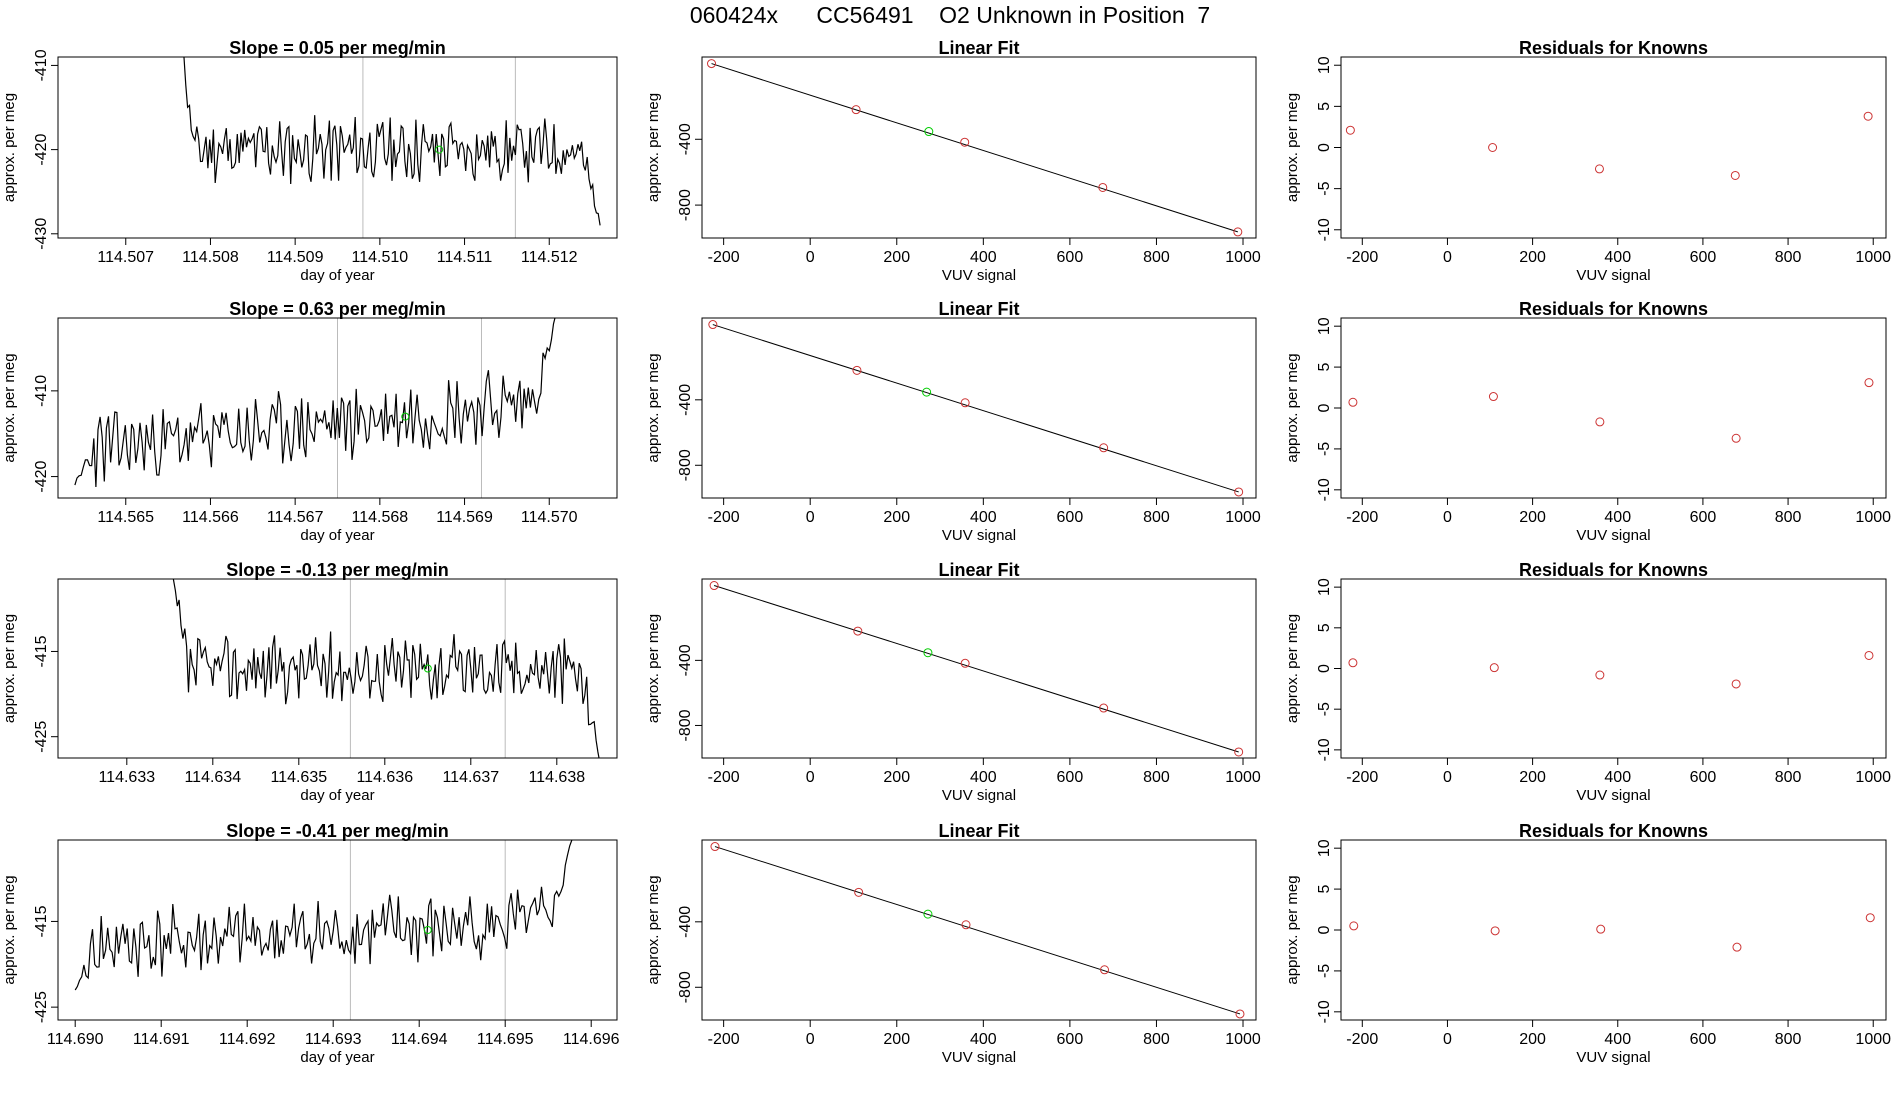 The image size is (1900, 1100). What do you see at coordinates (464, 517) in the screenshot?
I see `x-tick-label: 114.569` at bounding box center [464, 517].